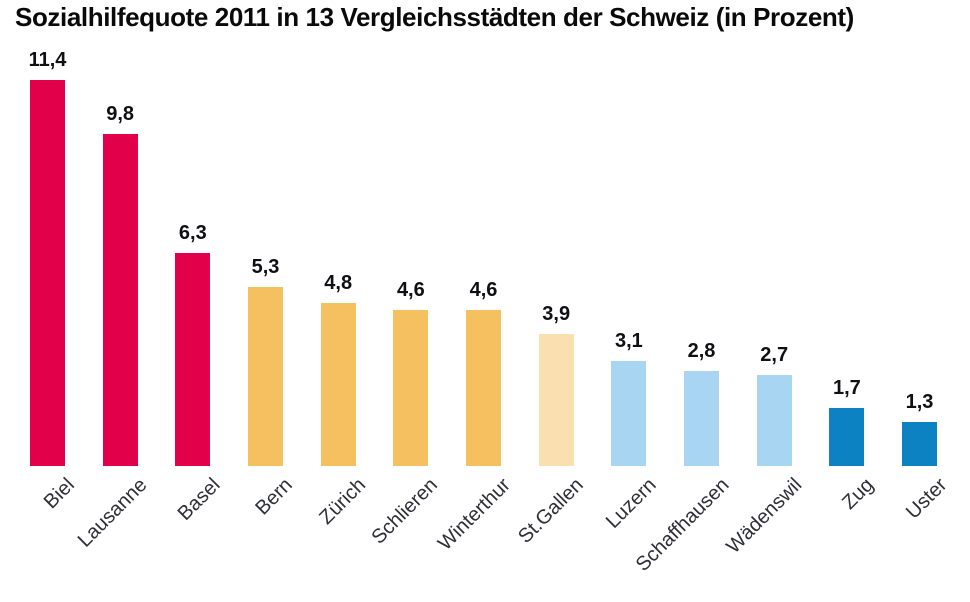  What do you see at coordinates (120, 300) in the screenshot?
I see `bar-lausanne` at bounding box center [120, 300].